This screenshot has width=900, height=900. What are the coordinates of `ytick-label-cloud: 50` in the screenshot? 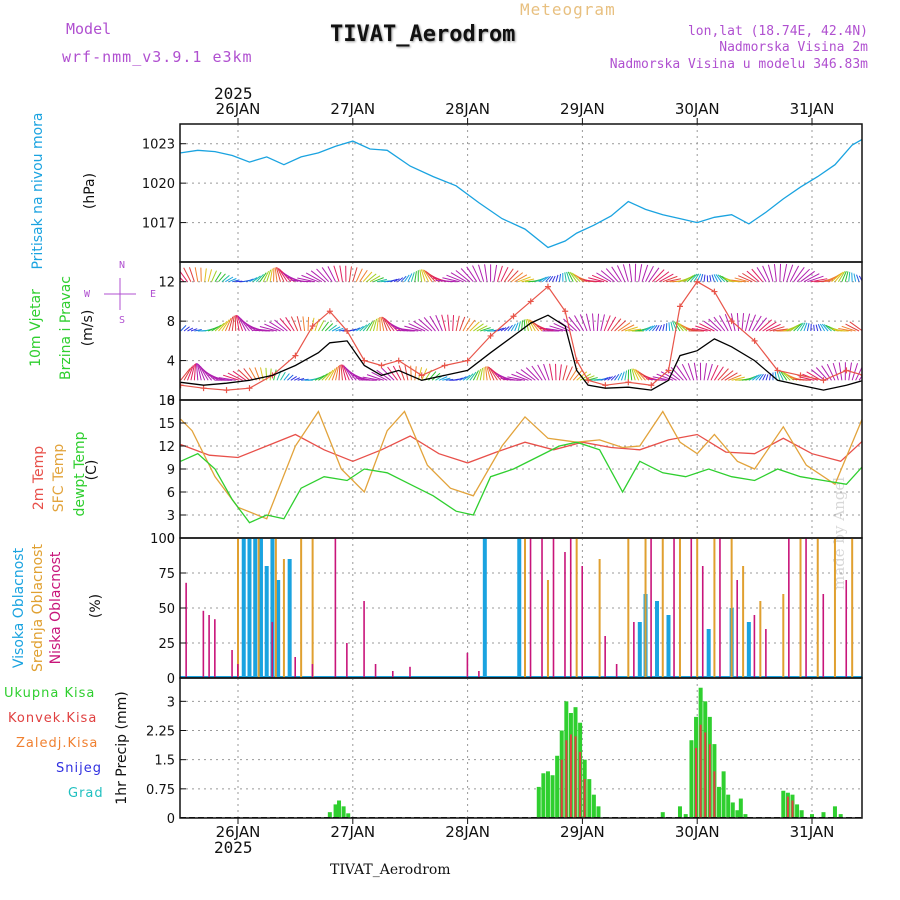 It's located at (166, 609).